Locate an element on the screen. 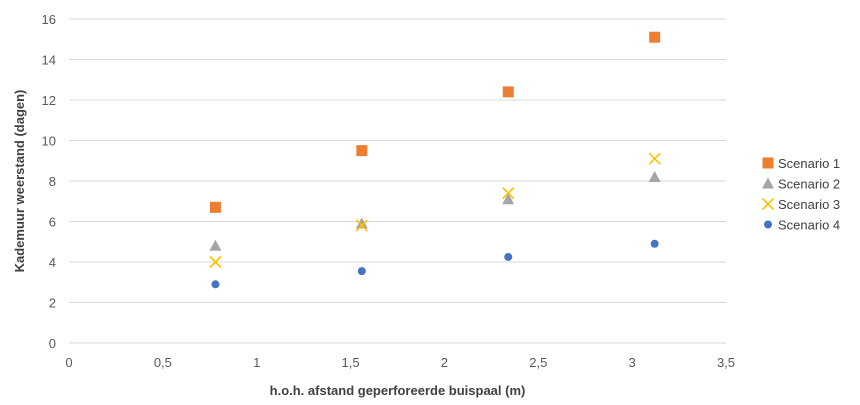 This screenshot has height=405, width=860. legend: Scenario 1 Scenario 2 Scenario 3 Scenario 4 is located at coordinates (800, 194).